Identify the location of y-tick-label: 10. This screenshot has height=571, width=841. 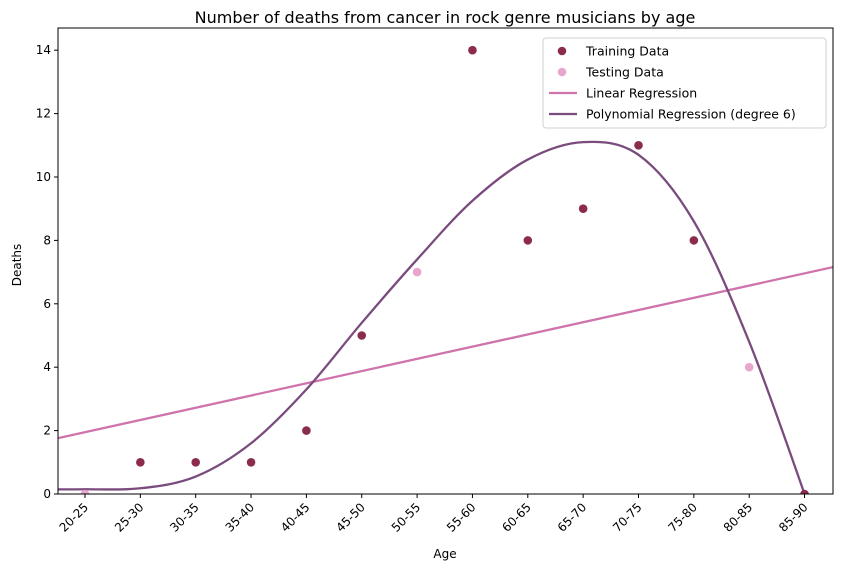
(43, 177).